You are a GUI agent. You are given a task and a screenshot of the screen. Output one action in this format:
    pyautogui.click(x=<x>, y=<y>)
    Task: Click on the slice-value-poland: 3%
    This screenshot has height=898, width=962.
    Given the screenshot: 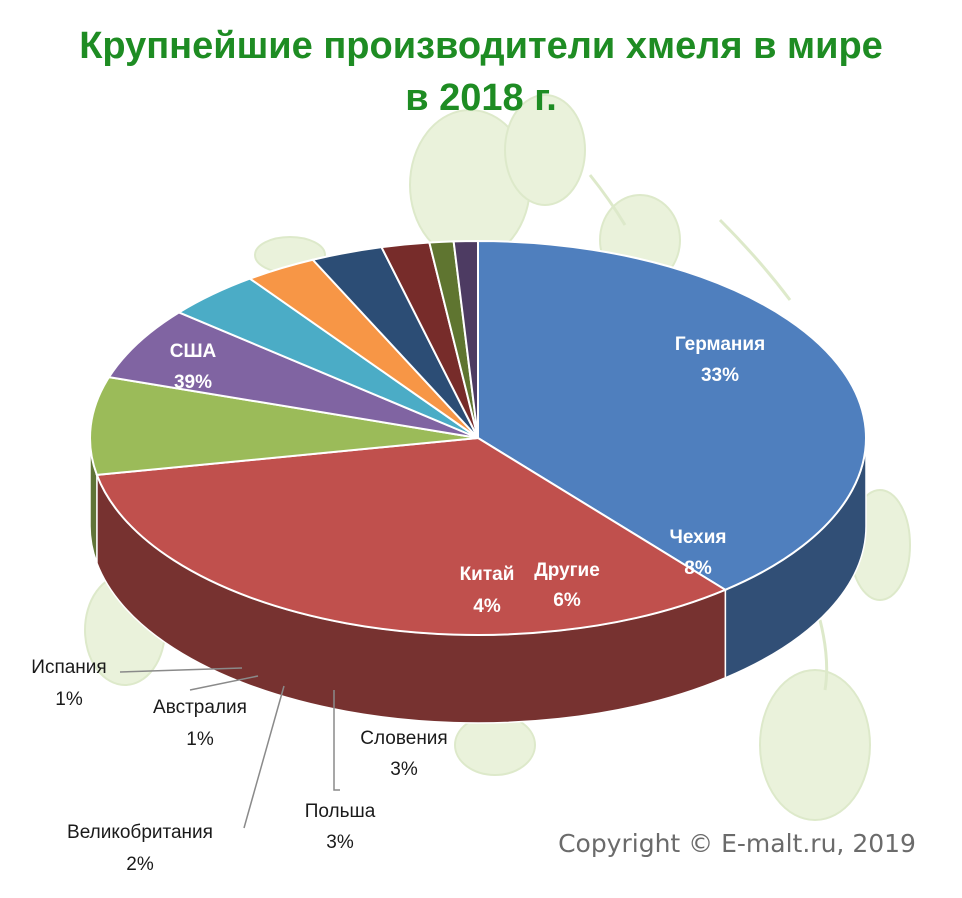 What is the action you would take?
    pyautogui.click(x=340, y=842)
    